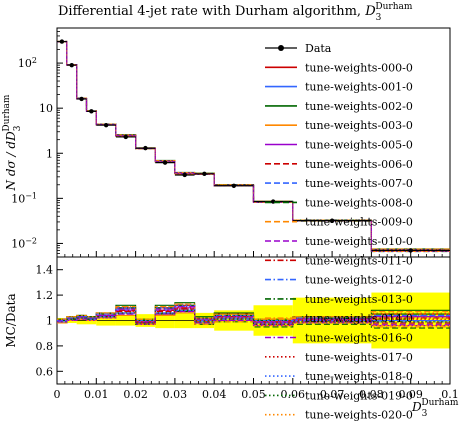 This screenshot has height=421, width=467. Describe the element at coordinates (359, 67) in the screenshot. I see `legend-label-1: tune-weights-000-0` at that location.